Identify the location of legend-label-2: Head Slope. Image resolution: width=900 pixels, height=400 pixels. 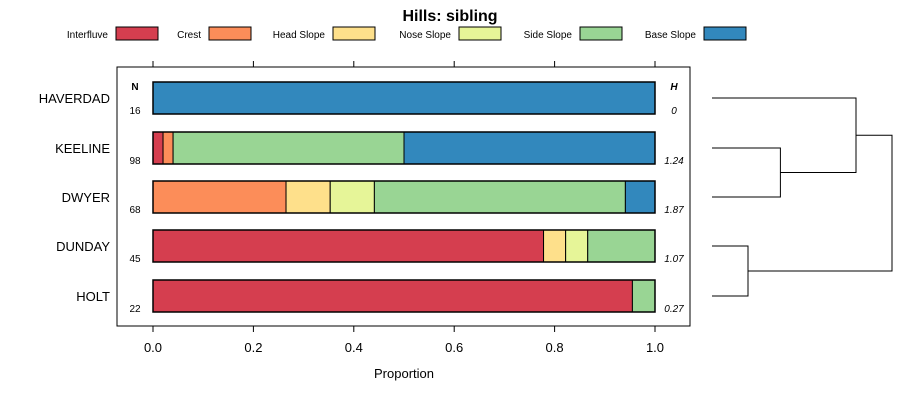
(299, 35).